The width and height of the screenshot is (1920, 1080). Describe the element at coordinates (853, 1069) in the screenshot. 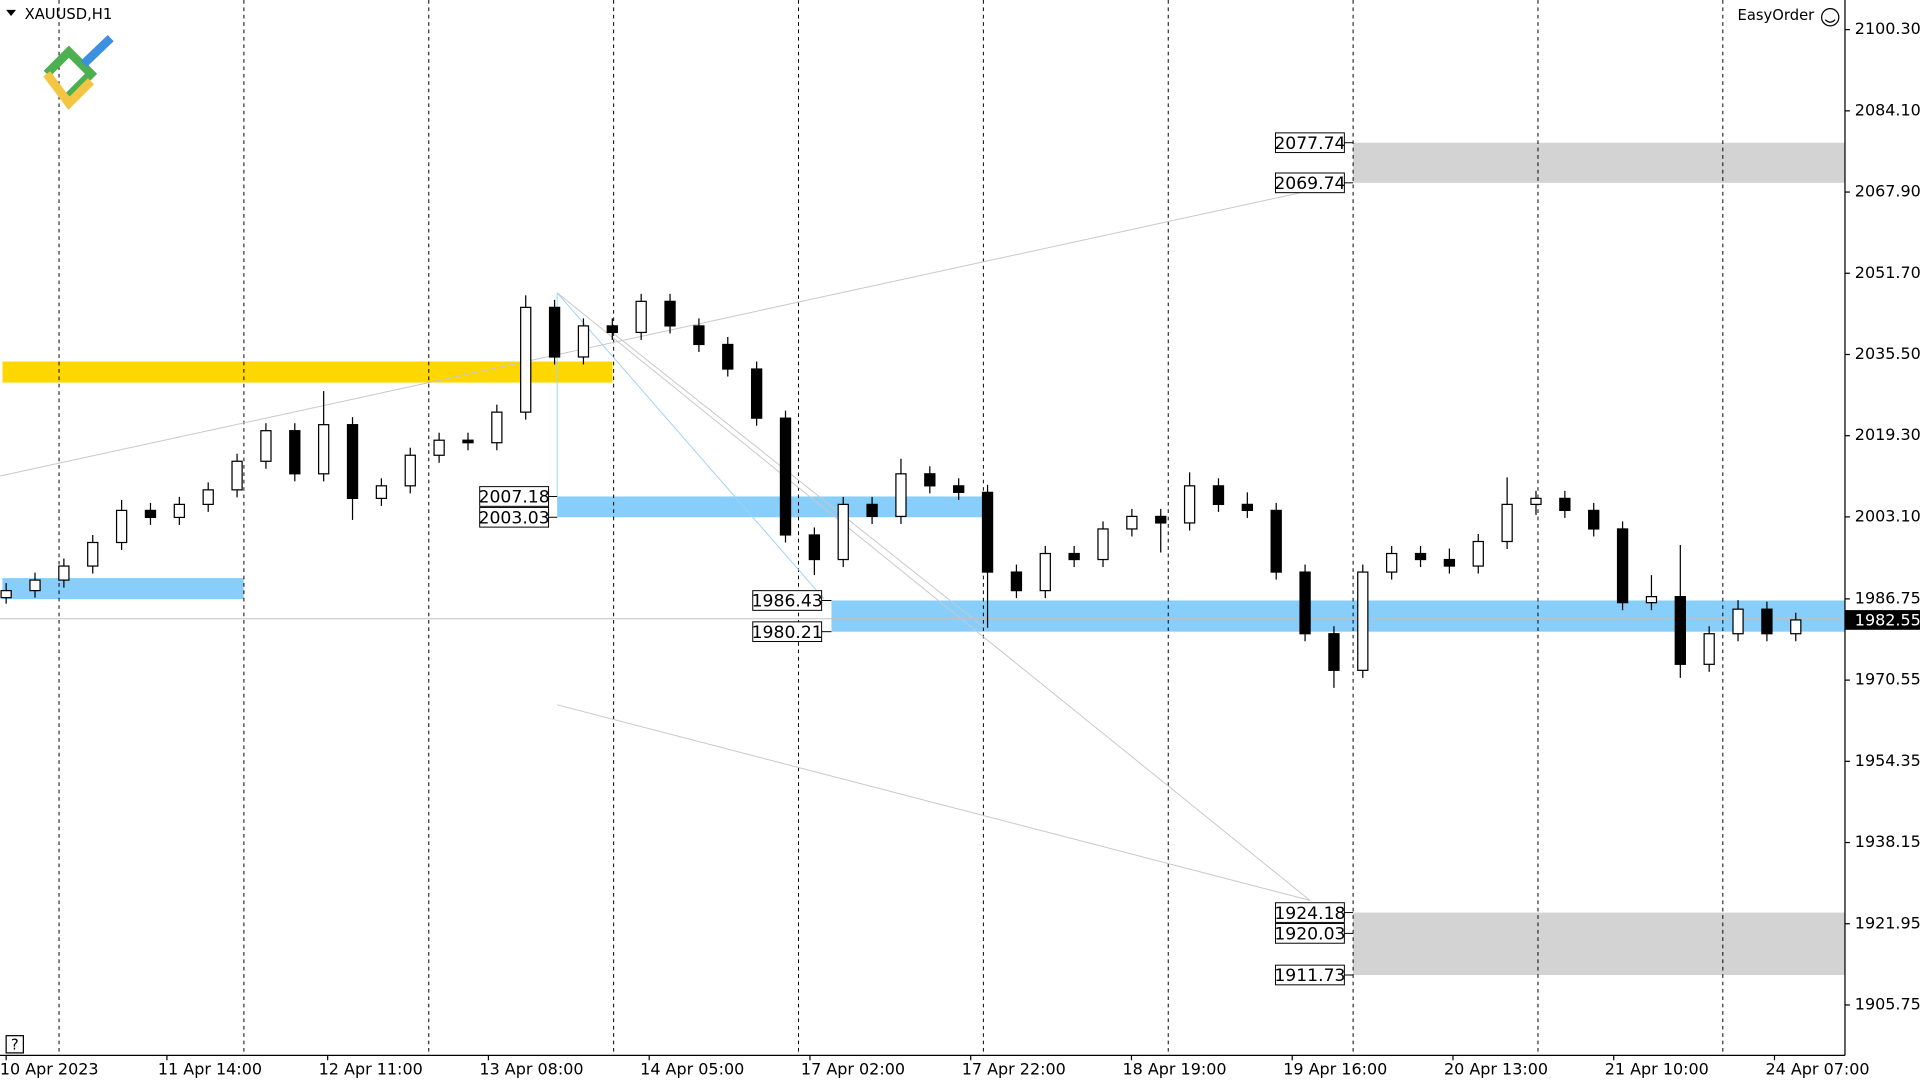

I see `x-tick-label: 17 Apr 02:00` at that location.